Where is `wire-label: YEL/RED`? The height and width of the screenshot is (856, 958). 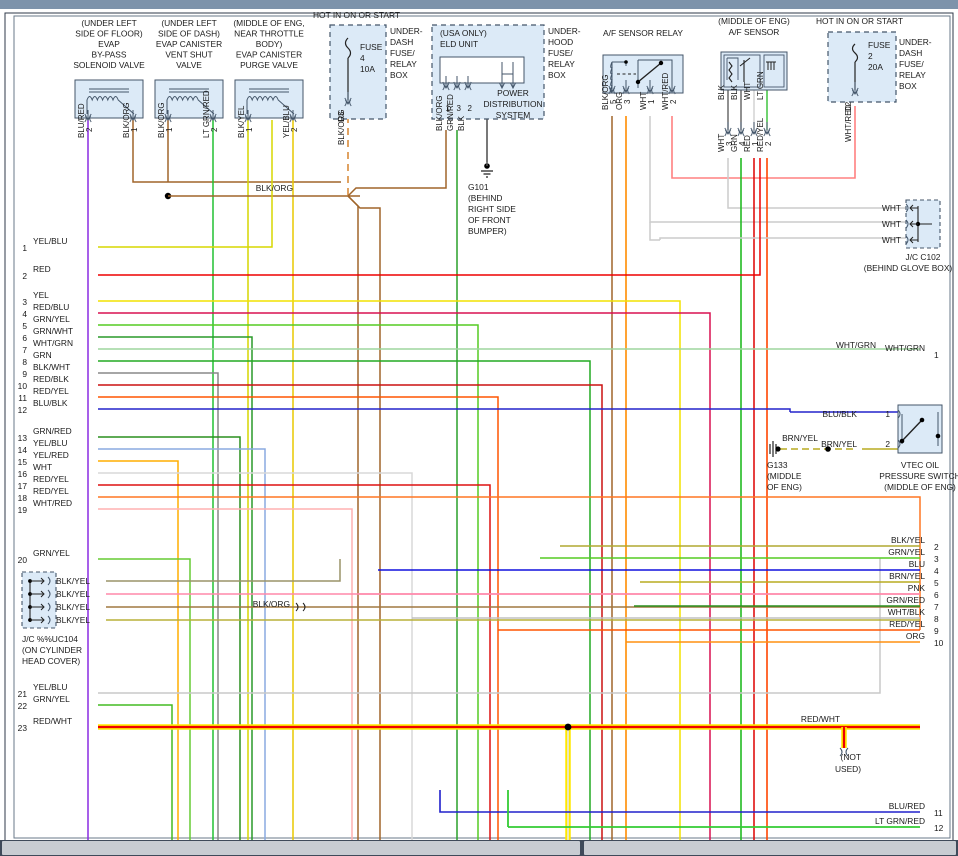
wire-label: YEL/RED is located at coordinates (51, 455).